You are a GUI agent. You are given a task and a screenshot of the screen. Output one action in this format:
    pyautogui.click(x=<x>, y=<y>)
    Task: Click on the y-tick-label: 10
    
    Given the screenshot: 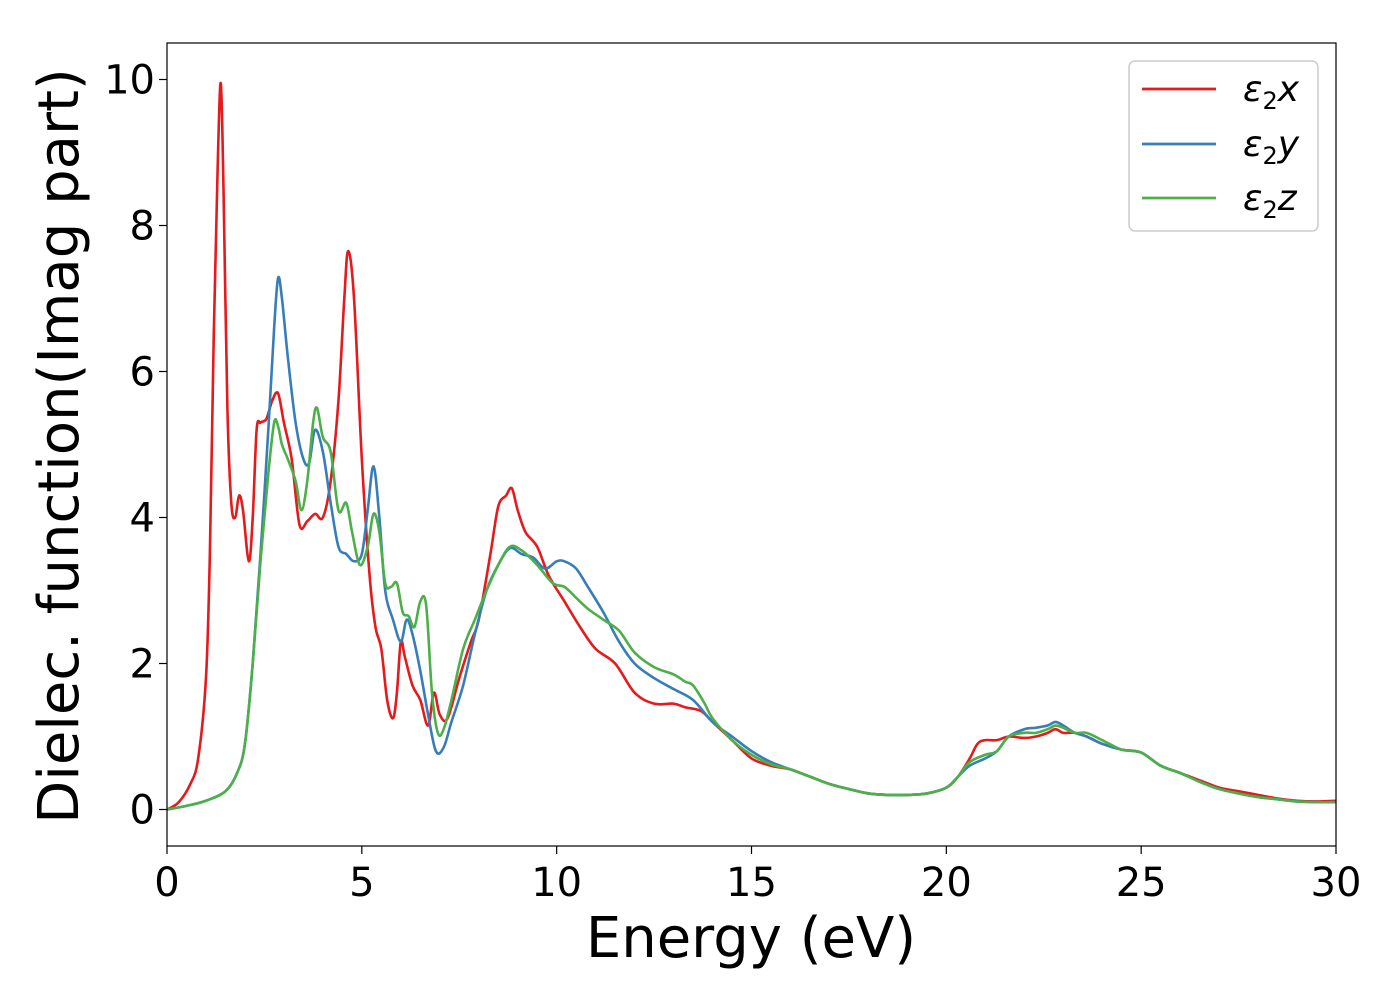 What is the action you would take?
    pyautogui.click(x=129, y=81)
    